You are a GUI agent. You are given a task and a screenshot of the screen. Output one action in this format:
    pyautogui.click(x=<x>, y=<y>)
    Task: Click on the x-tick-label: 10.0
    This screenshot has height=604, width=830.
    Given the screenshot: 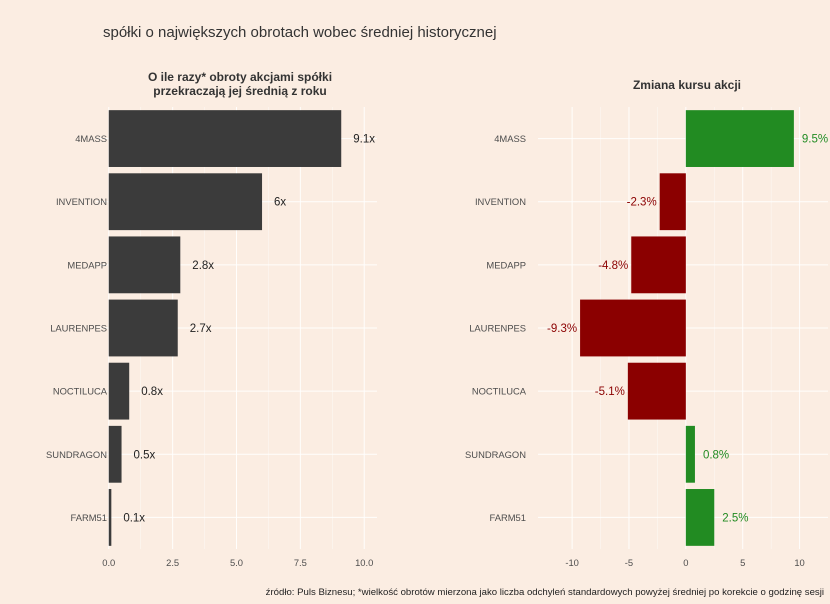 What is the action you would take?
    pyautogui.click(x=364, y=562)
    